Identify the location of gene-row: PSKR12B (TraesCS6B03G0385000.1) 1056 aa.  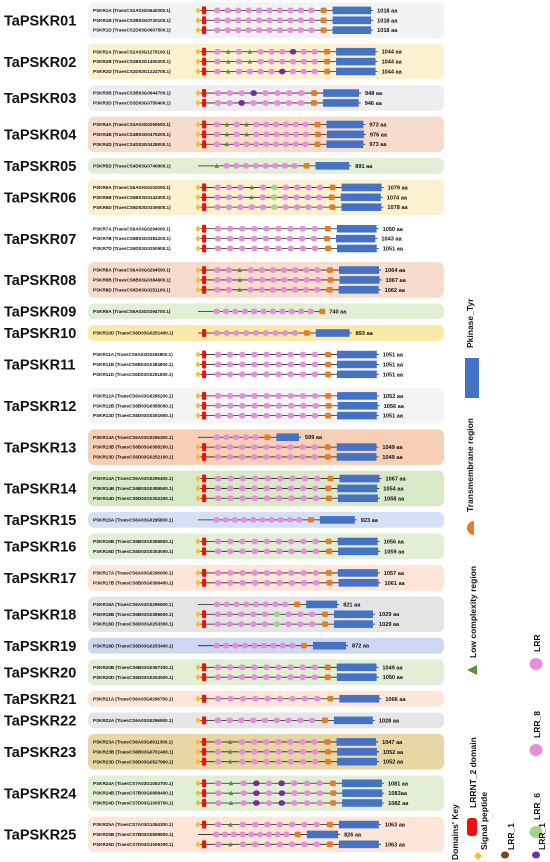
(249, 405).